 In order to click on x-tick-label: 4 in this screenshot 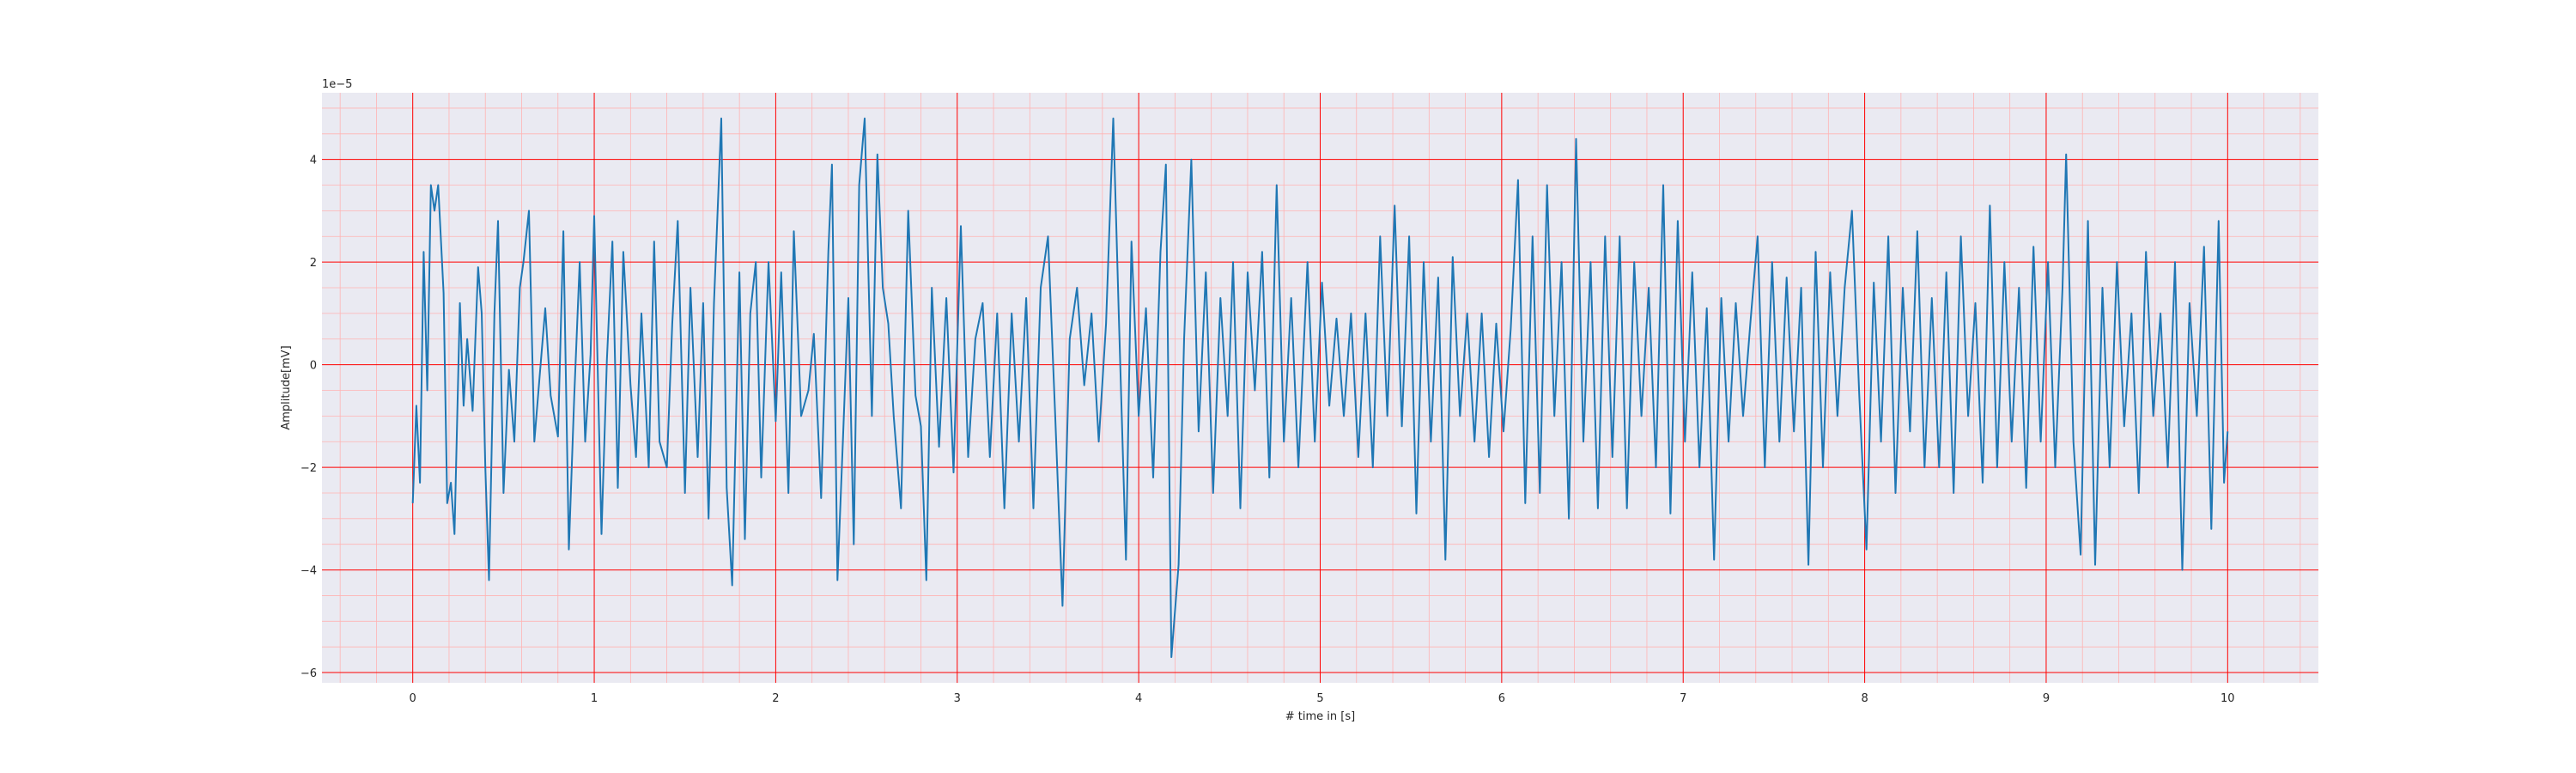, I will do `click(1138, 698)`.